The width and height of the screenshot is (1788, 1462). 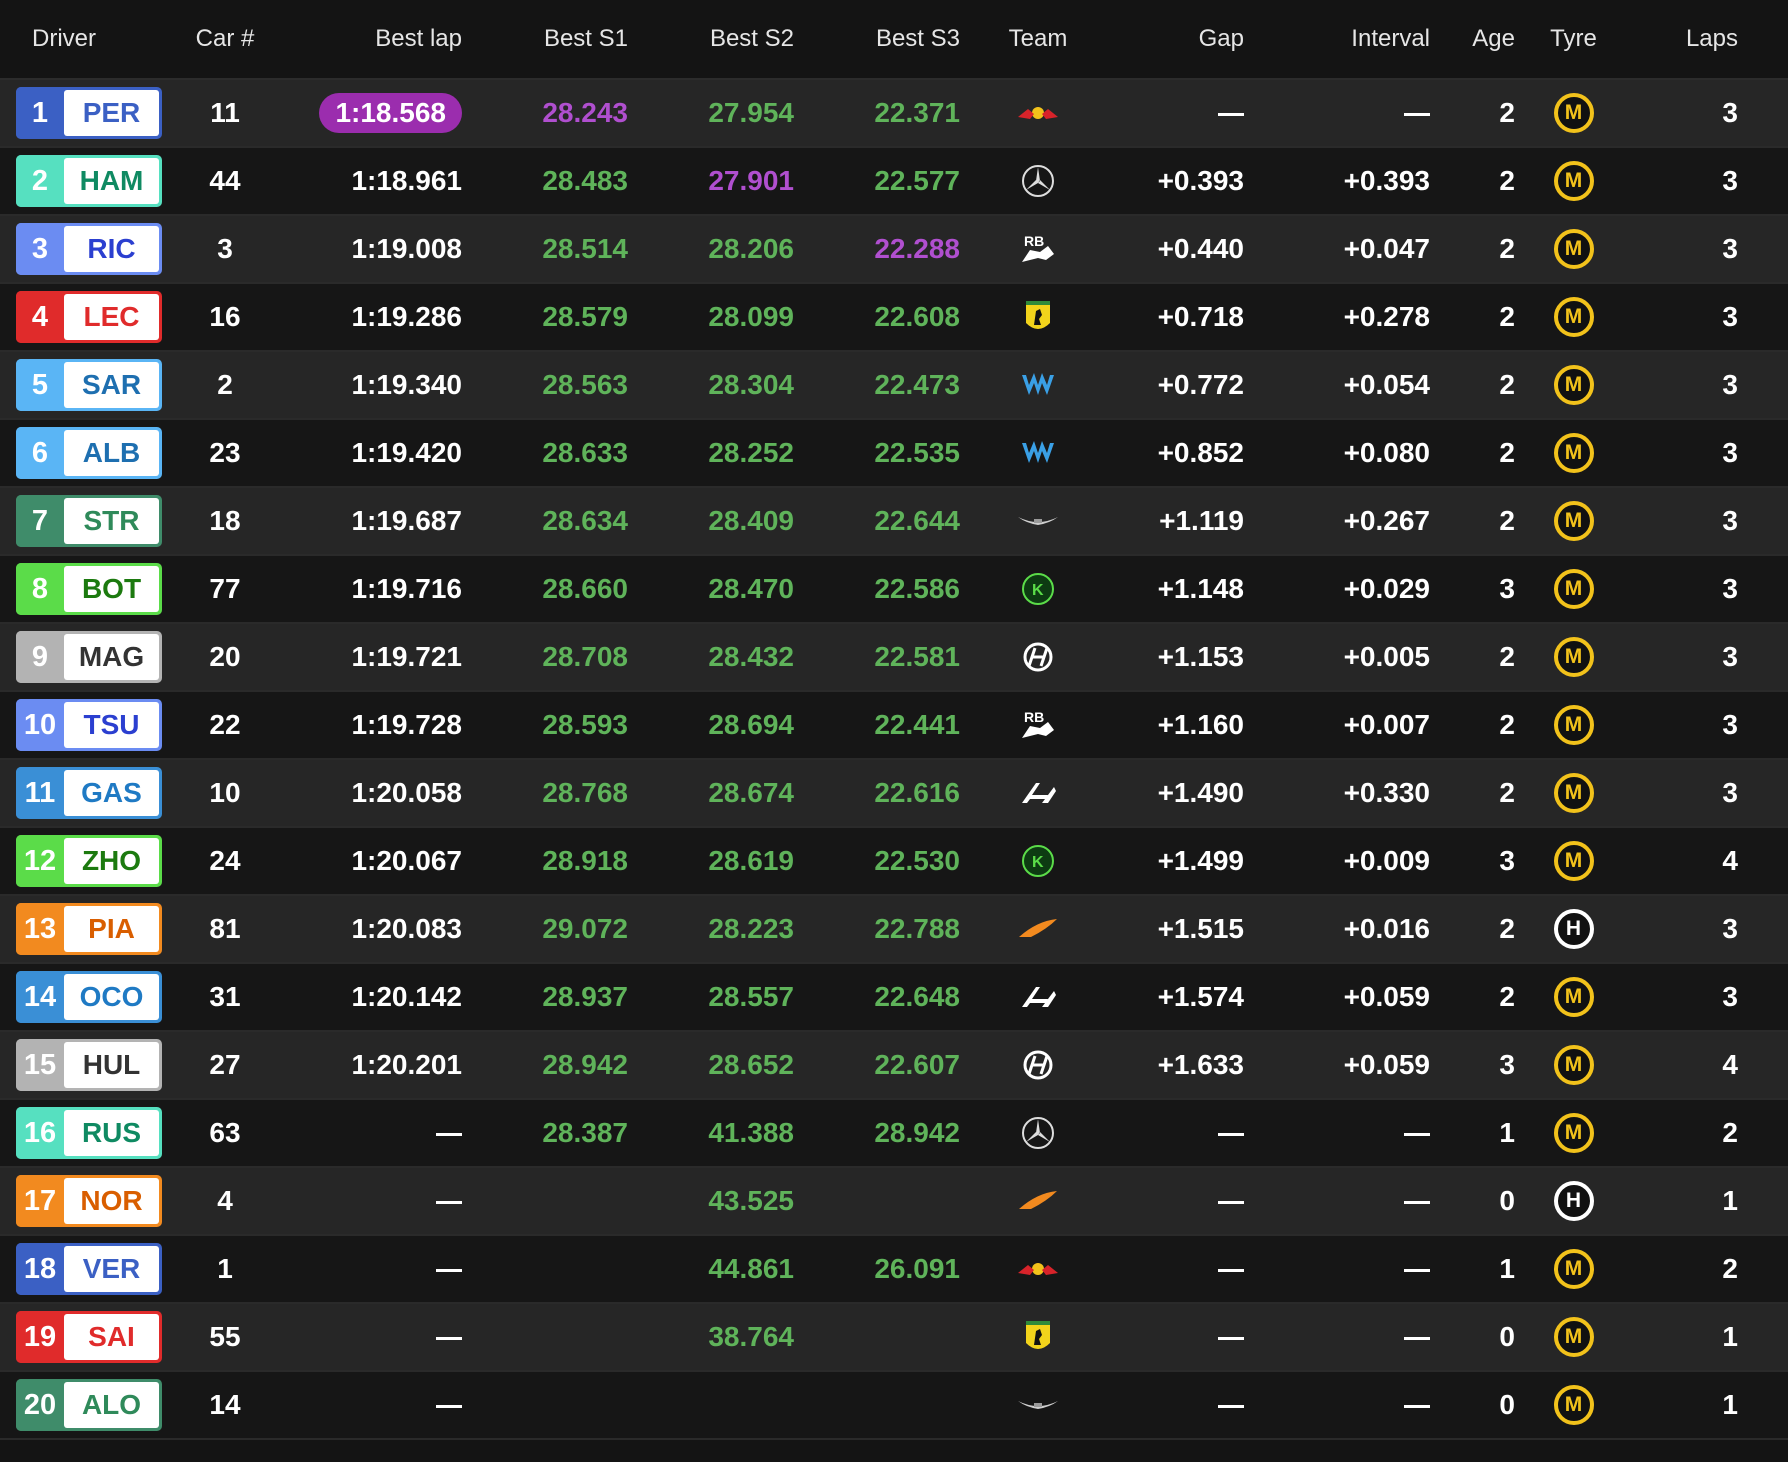 What do you see at coordinates (1038, 1405) in the screenshot?
I see `aston-martin-wings-icon` at bounding box center [1038, 1405].